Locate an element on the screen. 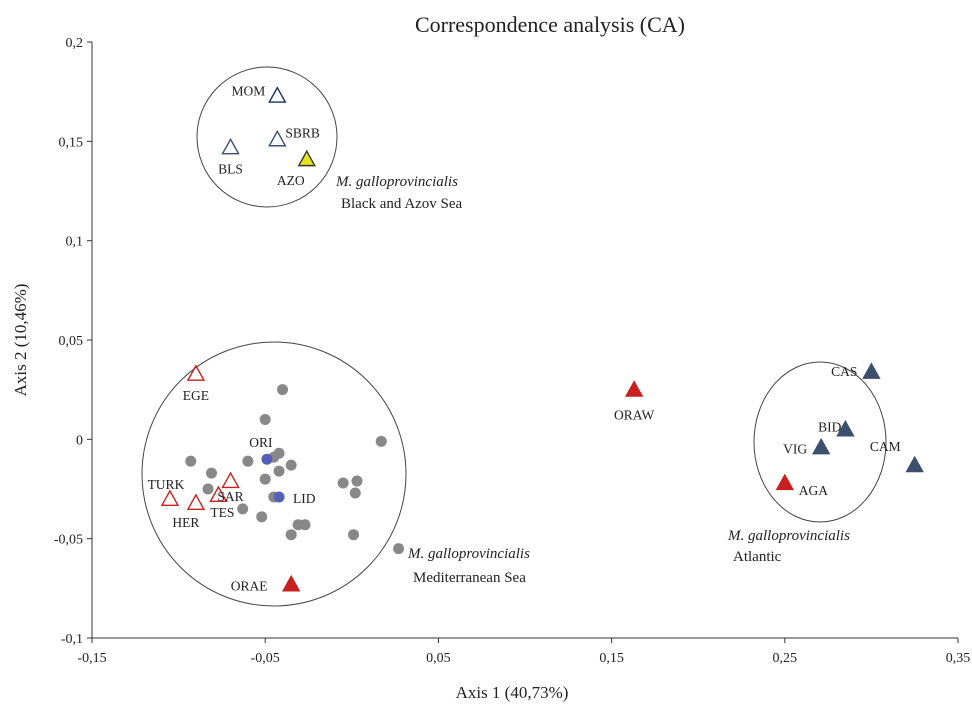 The width and height of the screenshot is (972, 708). point-oraw is located at coordinates (634, 388).